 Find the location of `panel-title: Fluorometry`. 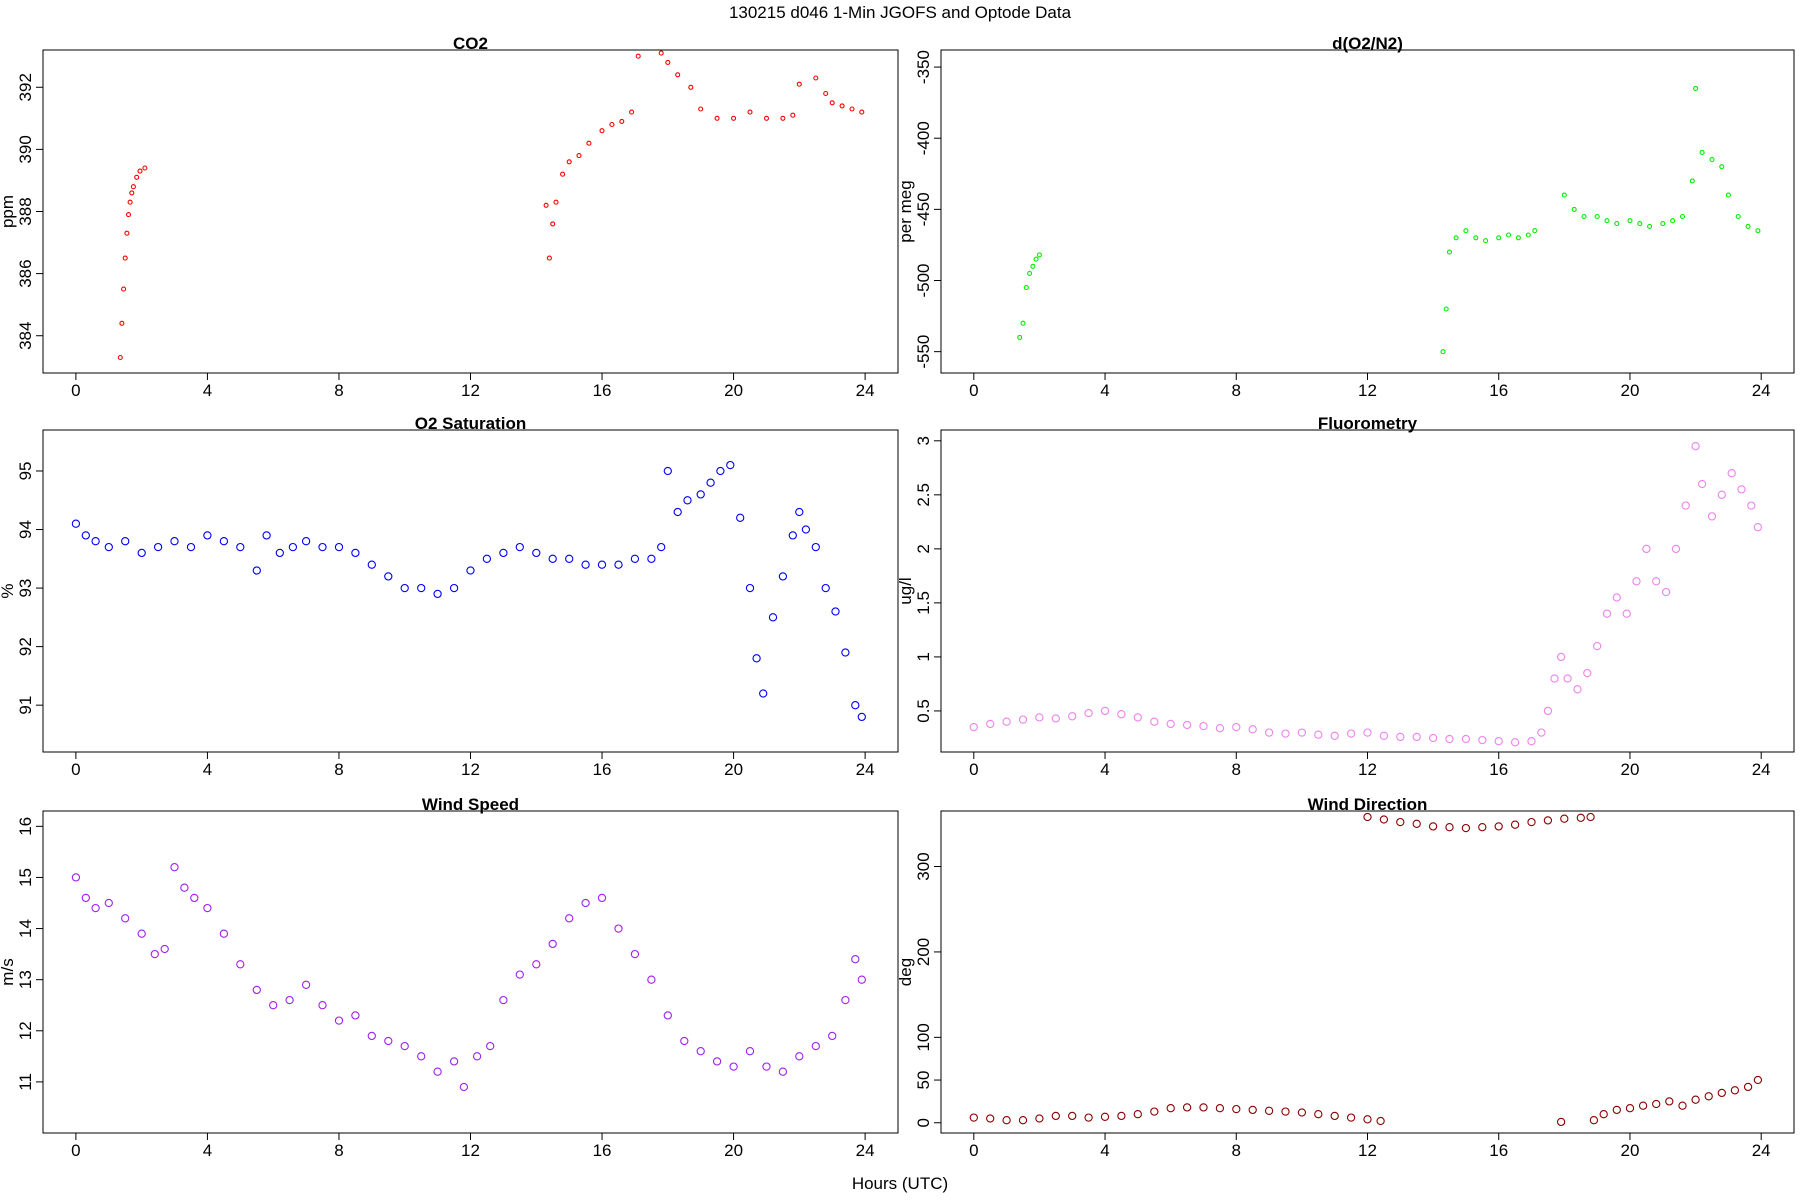

panel-title: Fluorometry is located at coordinates (1368, 423).